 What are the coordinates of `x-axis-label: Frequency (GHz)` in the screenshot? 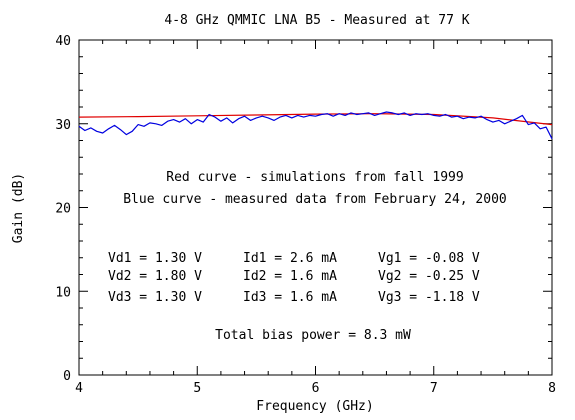 It's located at (314, 406).